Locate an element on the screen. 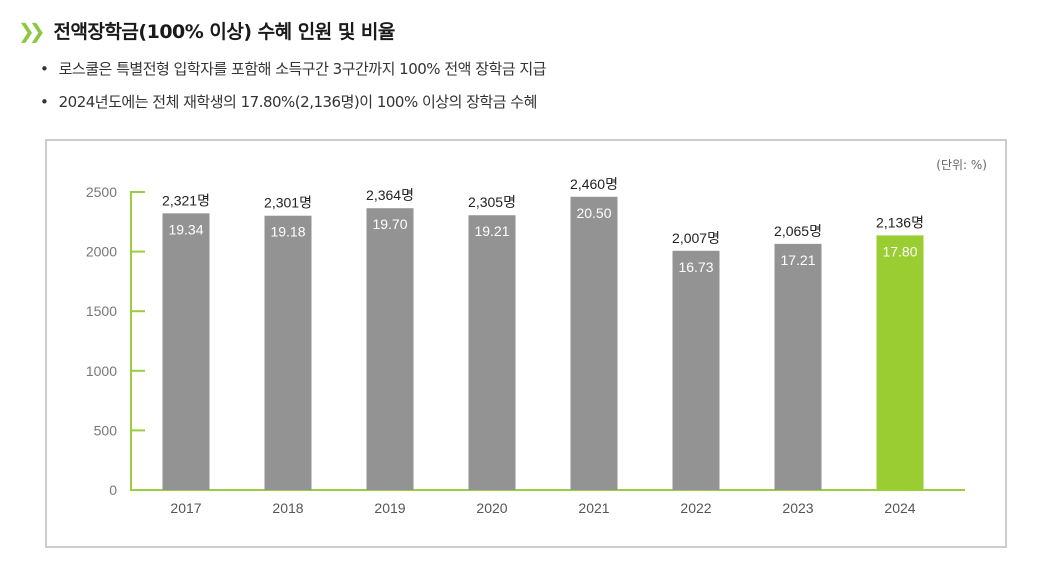 The height and width of the screenshot is (582, 1052). rate-label: 17.80 is located at coordinates (899, 251).